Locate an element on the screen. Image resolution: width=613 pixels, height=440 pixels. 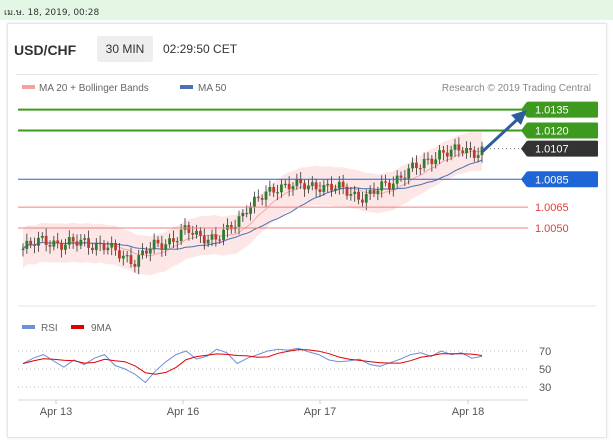
level-label-4: 1.0065 is located at coordinates (552, 208).